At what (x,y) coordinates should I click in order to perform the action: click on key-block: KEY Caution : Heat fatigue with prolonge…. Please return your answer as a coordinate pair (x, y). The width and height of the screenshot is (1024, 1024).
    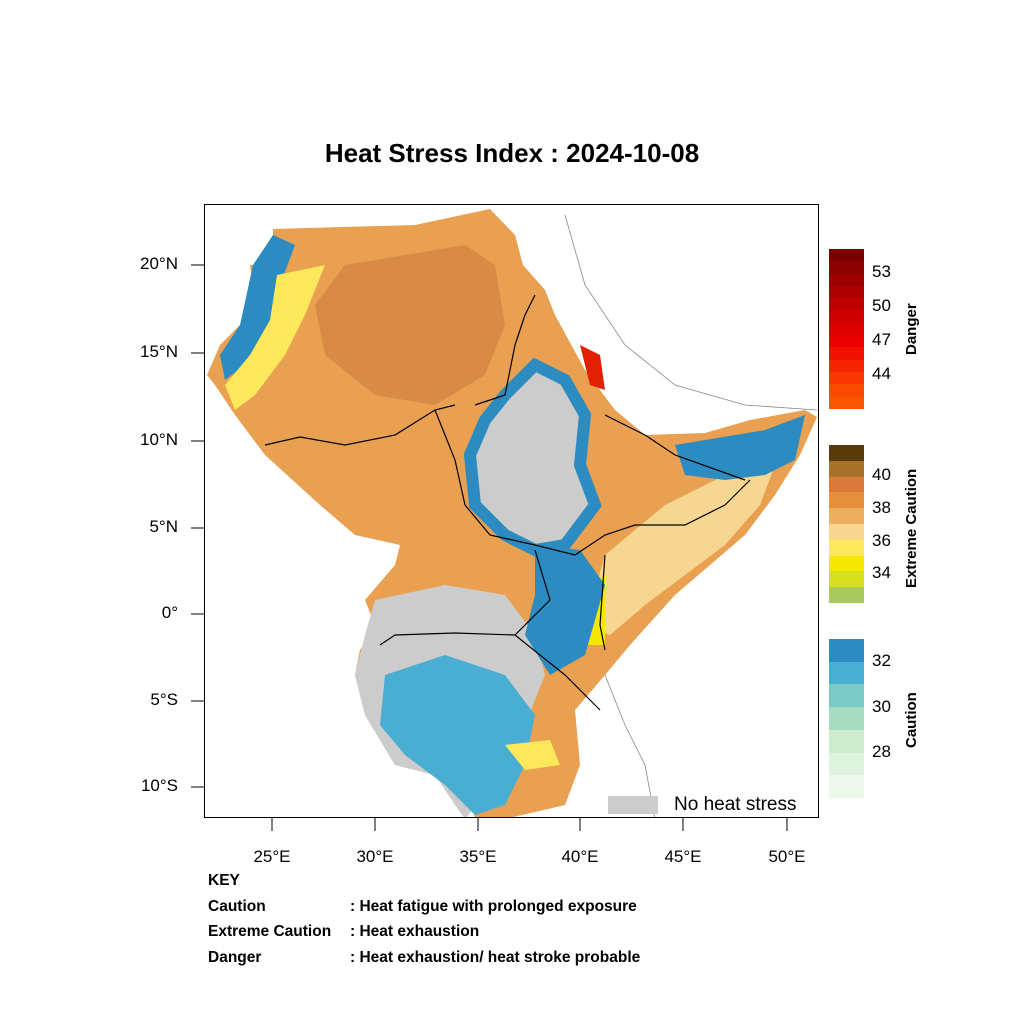
    Looking at the image, I should click on (424, 919).